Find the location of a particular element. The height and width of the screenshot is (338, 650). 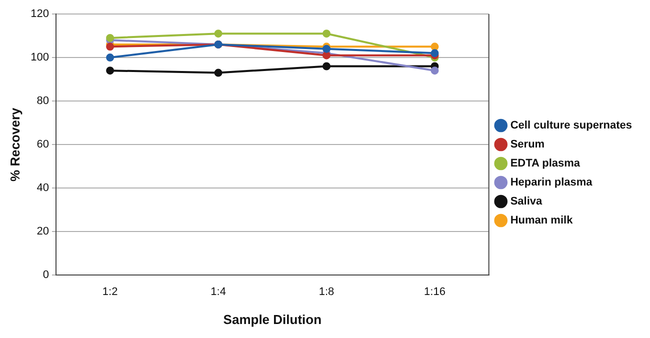

x-axis-title: Sample Dilution is located at coordinates (272, 319).